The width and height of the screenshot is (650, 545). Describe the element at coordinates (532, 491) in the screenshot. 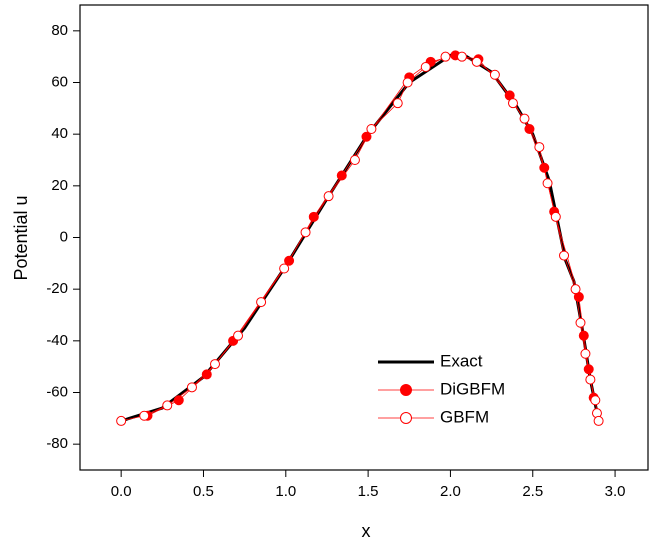

I see `x-tick-label: 2.5` at that location.